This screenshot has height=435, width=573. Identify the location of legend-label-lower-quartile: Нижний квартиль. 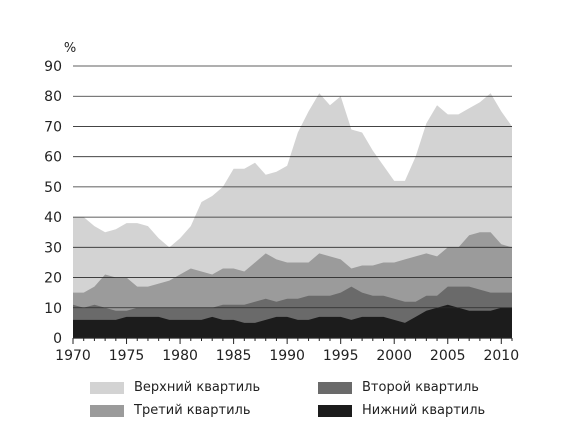
(424, 410).